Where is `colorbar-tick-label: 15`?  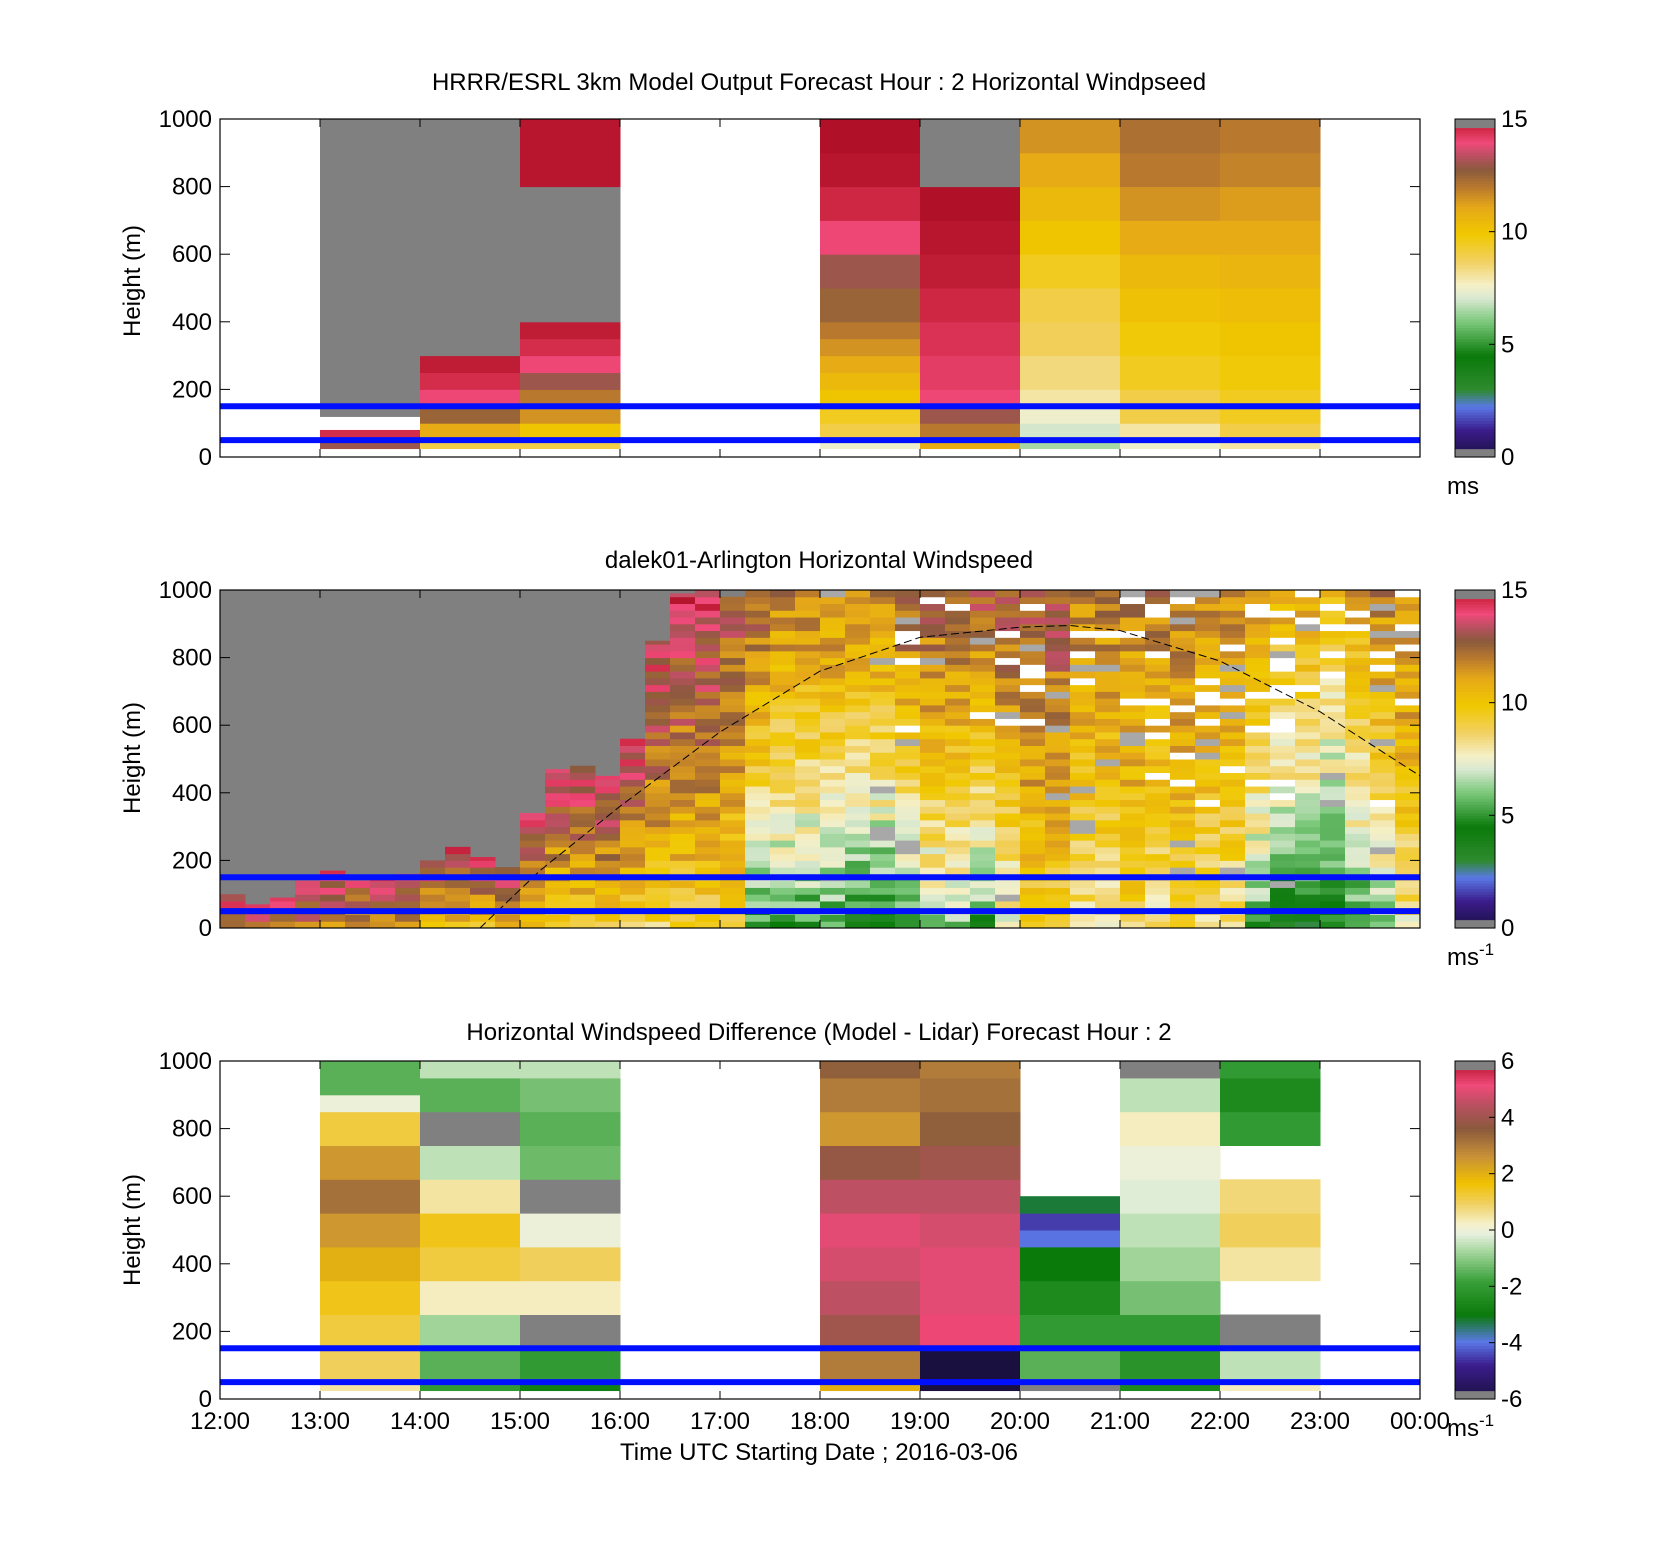
colorbar-tick-label: 15 is located at coordinates (1514, 590).